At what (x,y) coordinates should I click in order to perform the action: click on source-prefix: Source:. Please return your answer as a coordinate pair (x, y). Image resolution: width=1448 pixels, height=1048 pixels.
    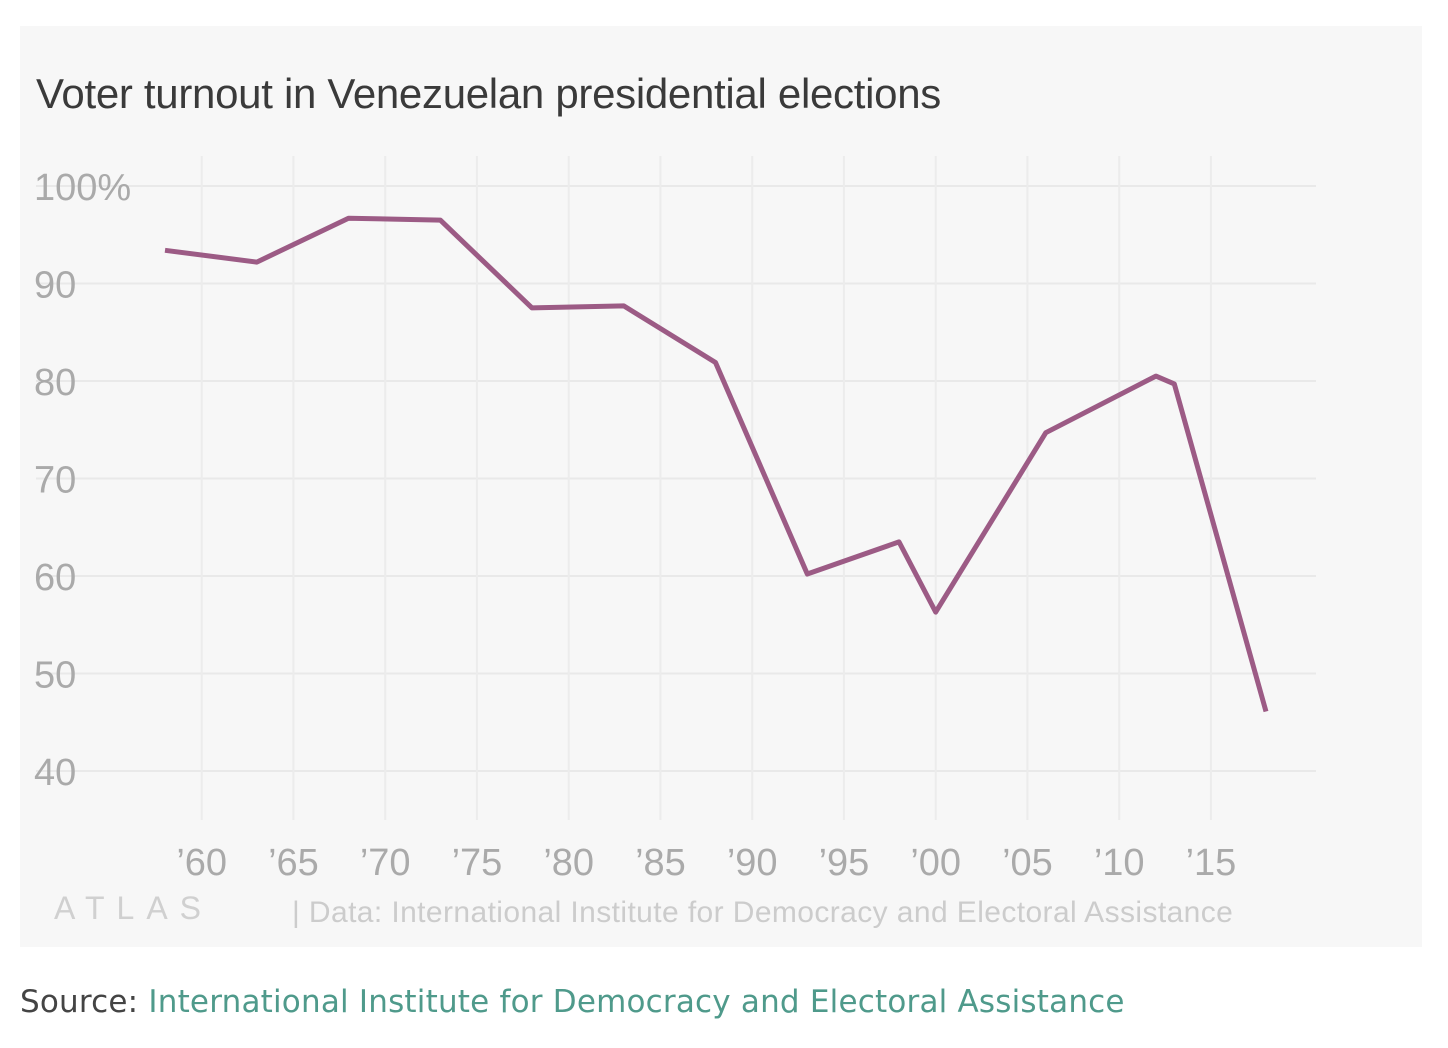
    Looking at the image, I should click on (84, 1002).